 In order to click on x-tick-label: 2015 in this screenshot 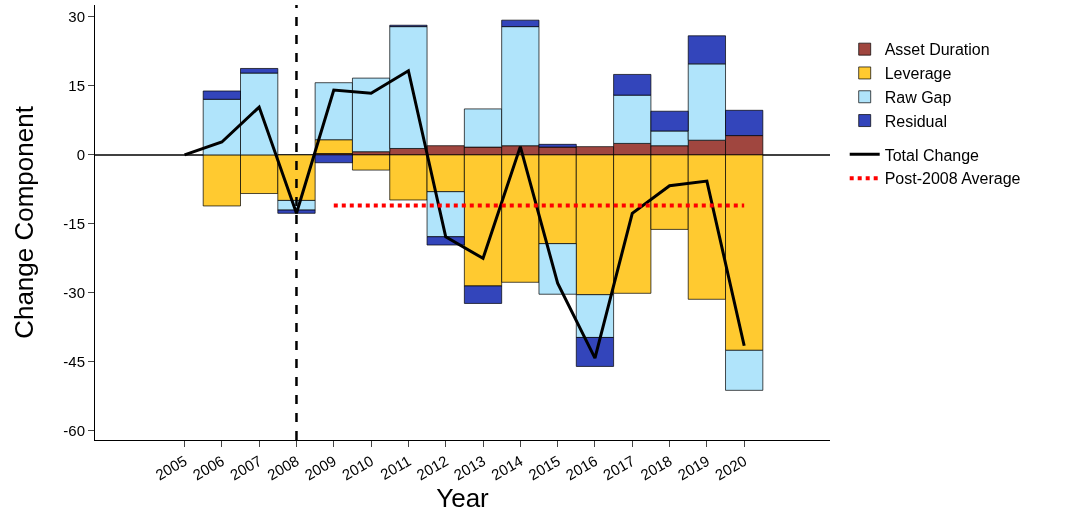, I will do `click(544, 467)`.